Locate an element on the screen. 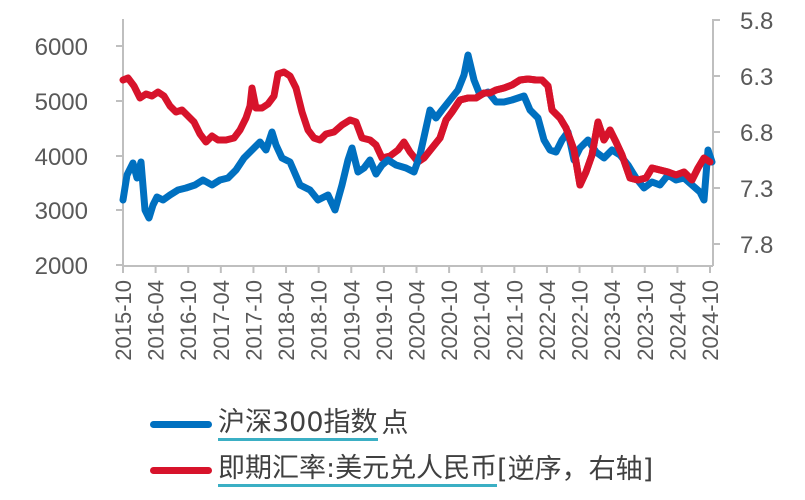 Image resolution: width=805 pixels, height=500 pixels. x-tick-label: 2017-10 is located at coordinates (253, 320).